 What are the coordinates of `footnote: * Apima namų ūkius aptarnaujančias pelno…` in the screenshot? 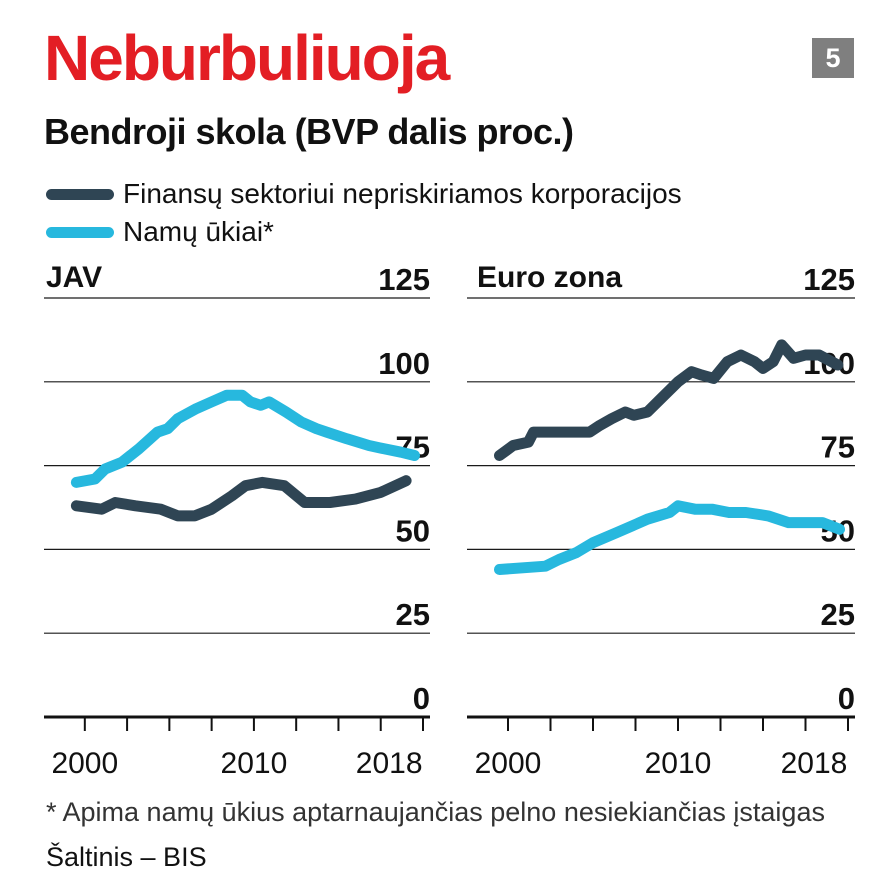 It's located at (435, 812).